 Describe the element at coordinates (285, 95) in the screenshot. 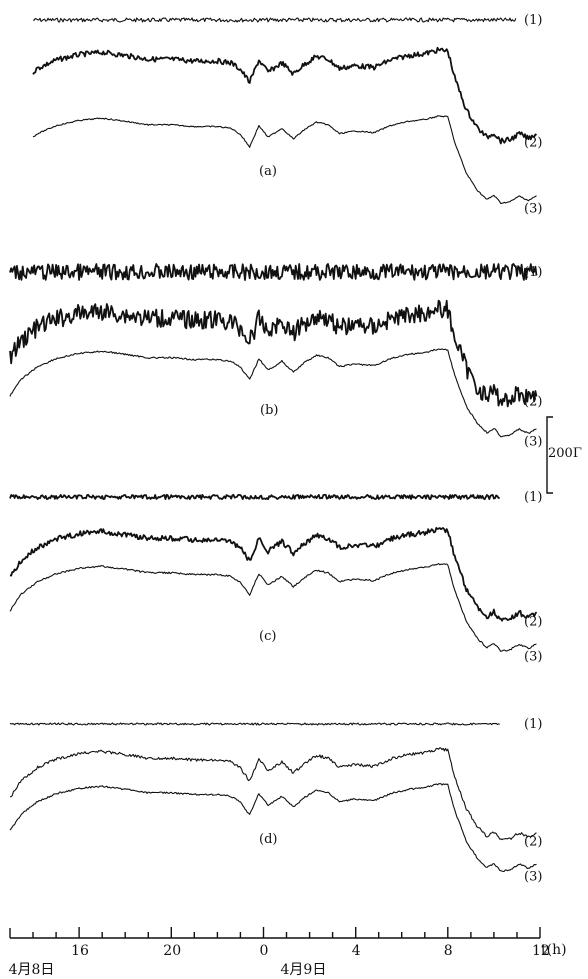

I see `panel-0-series-1-line` at that location.